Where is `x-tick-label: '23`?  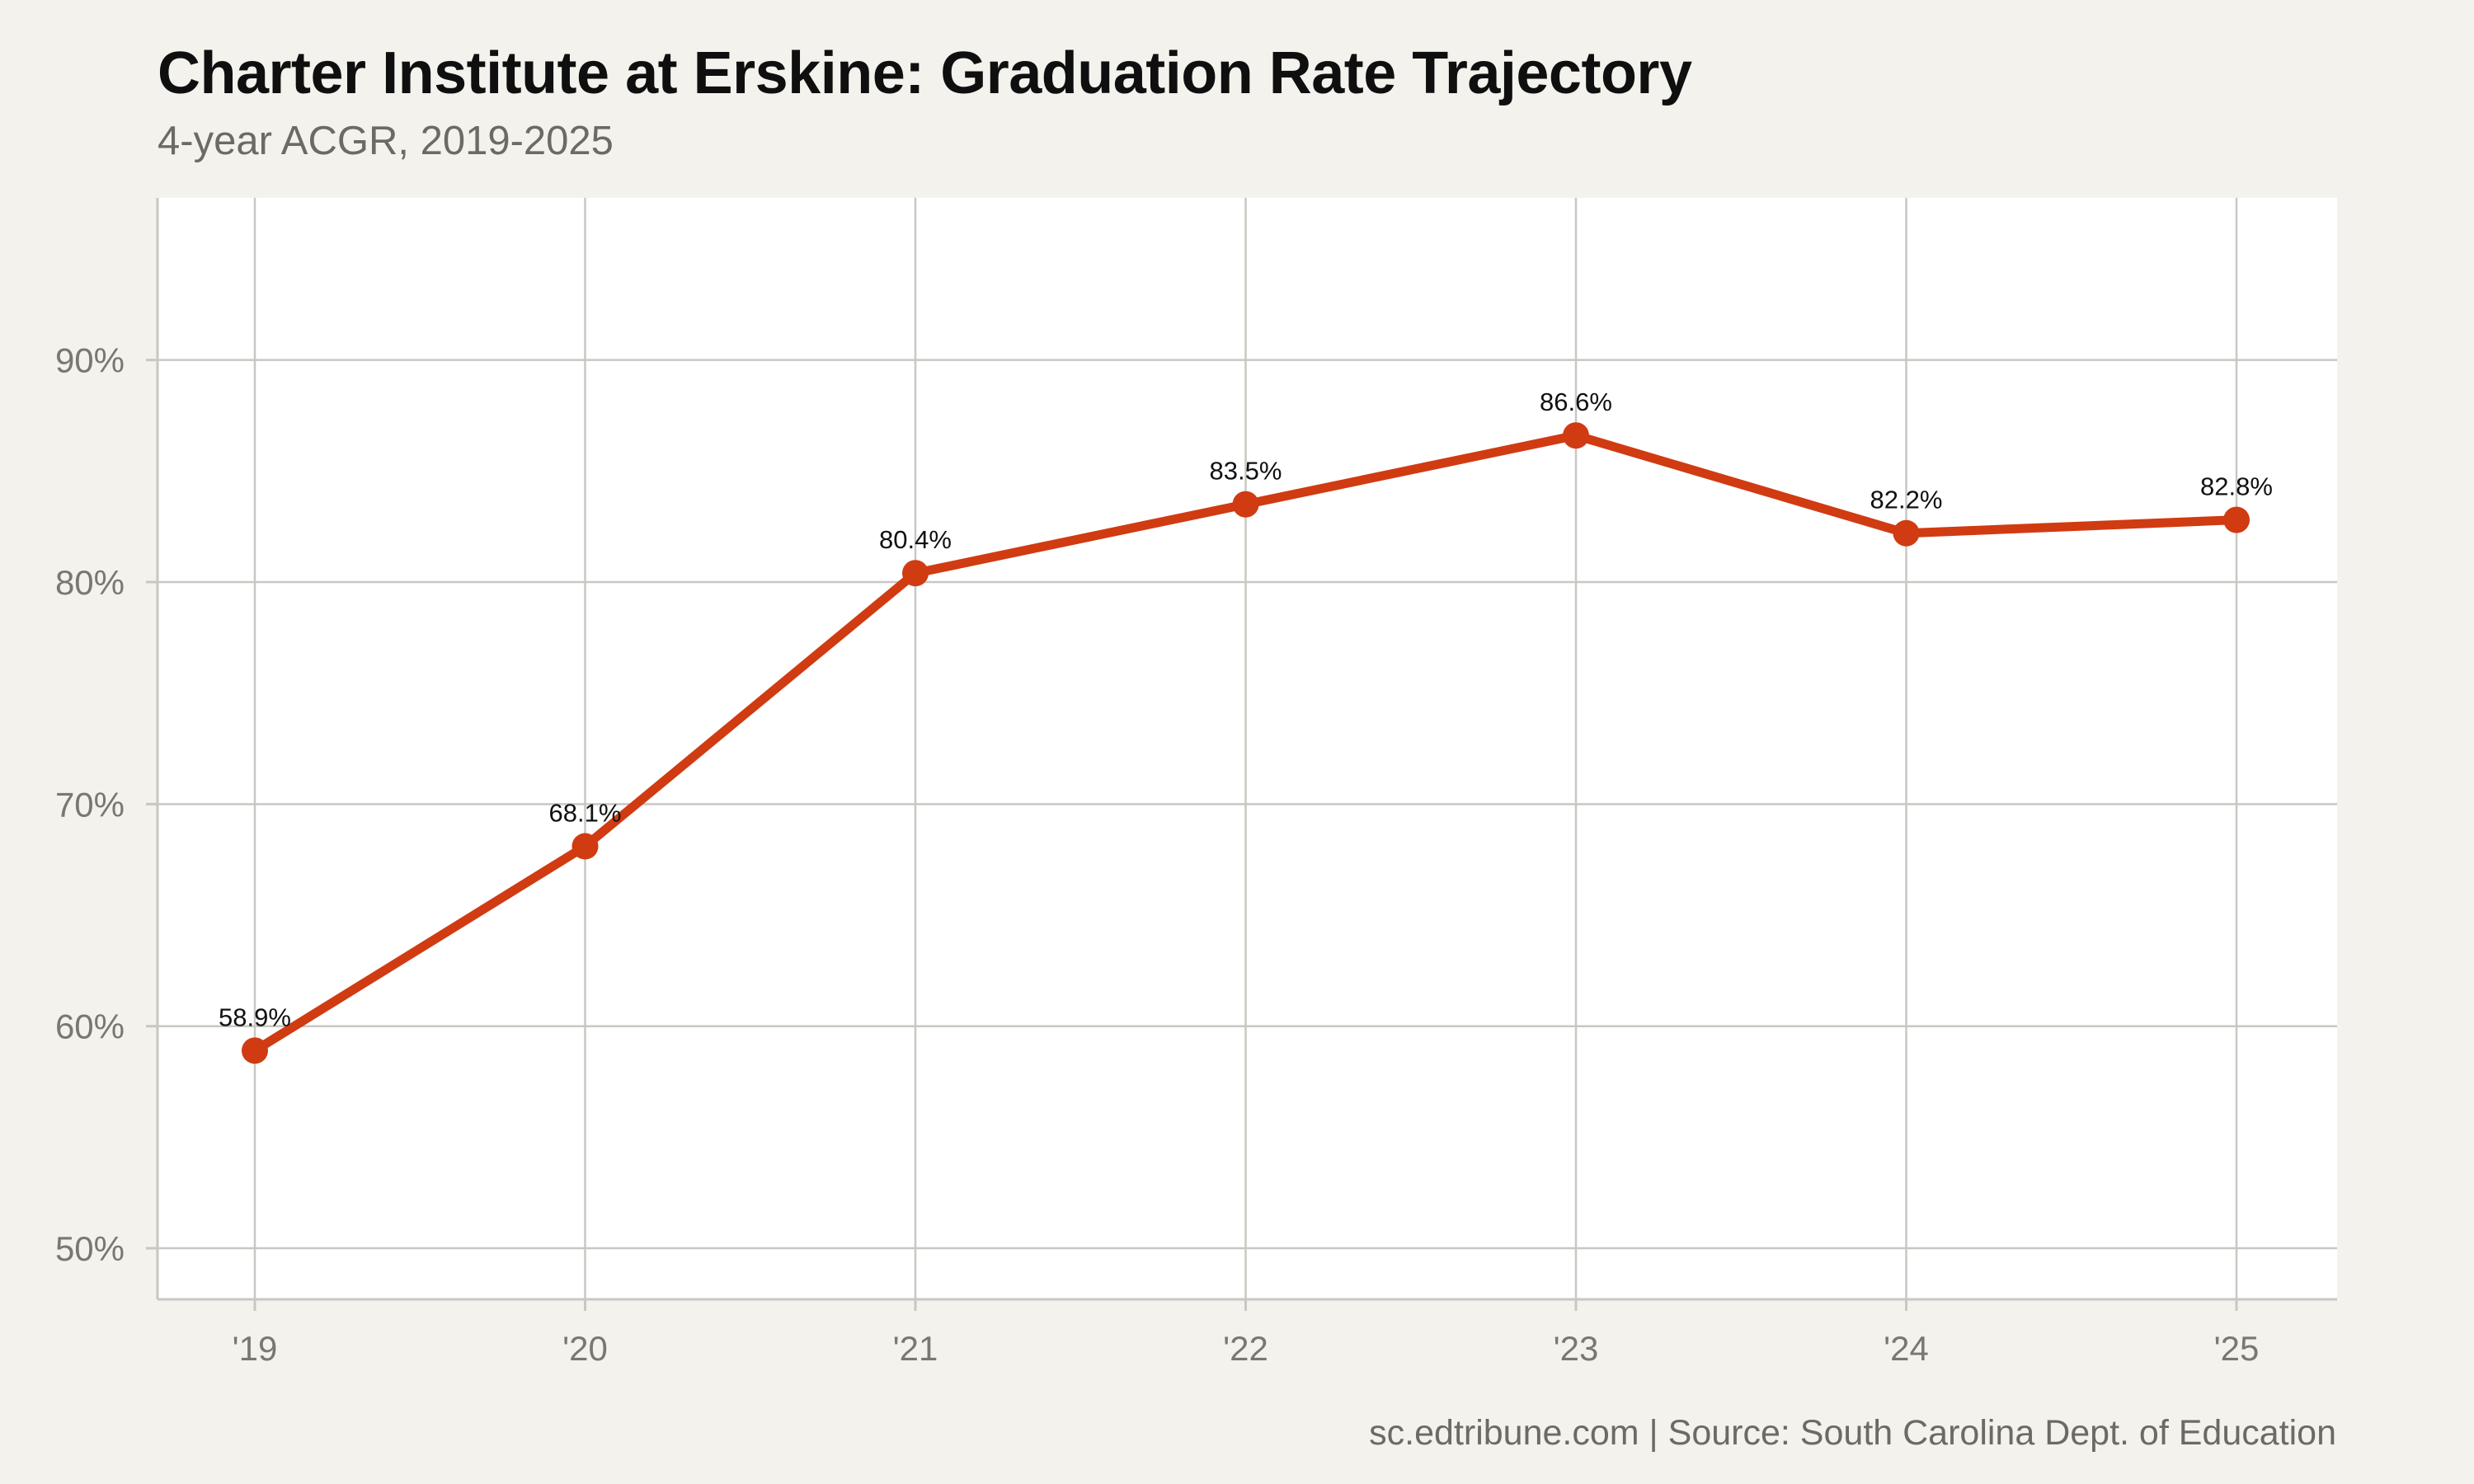
x-tick-label: '23 is located at coordinates (1576, 1348).